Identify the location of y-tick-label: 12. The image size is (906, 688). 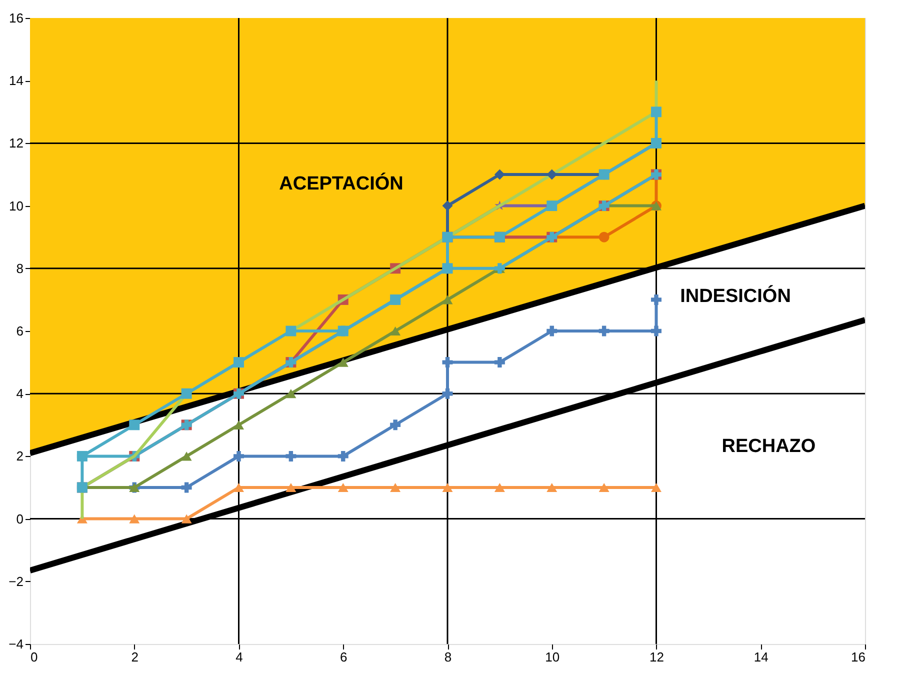
(16, 143).